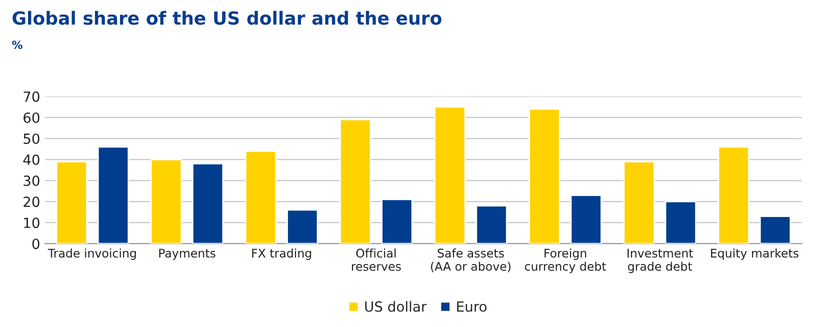 Image resolution: width=836 pixels, height=327 pixels. I want to click on x-tick-label: Payments, so click(187, 254).